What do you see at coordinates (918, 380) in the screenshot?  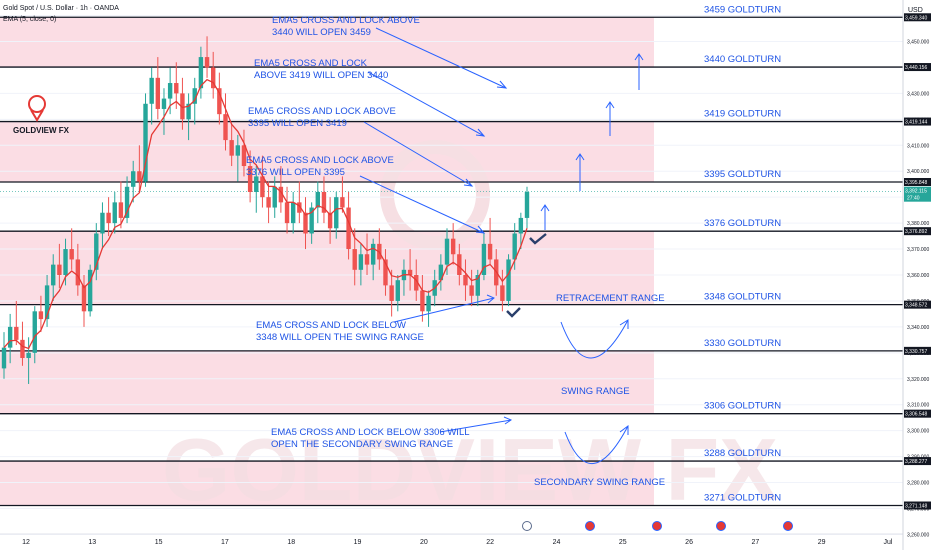 I see `y-tick-6: 3,320.000` at bounding box center [918, 380].